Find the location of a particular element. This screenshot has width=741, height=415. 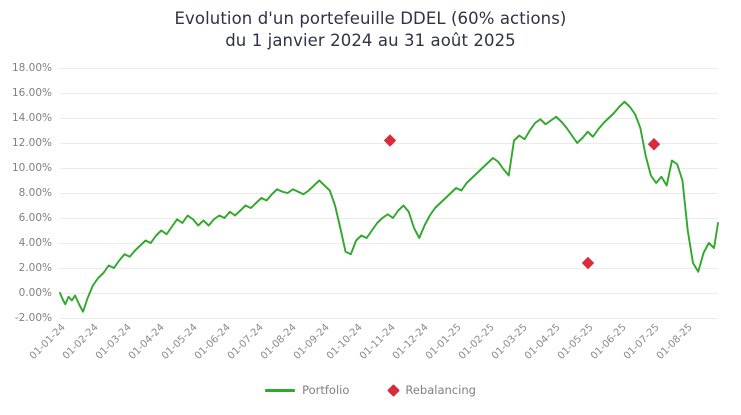

rebalancing-markers is located at coordinates (522, 202).